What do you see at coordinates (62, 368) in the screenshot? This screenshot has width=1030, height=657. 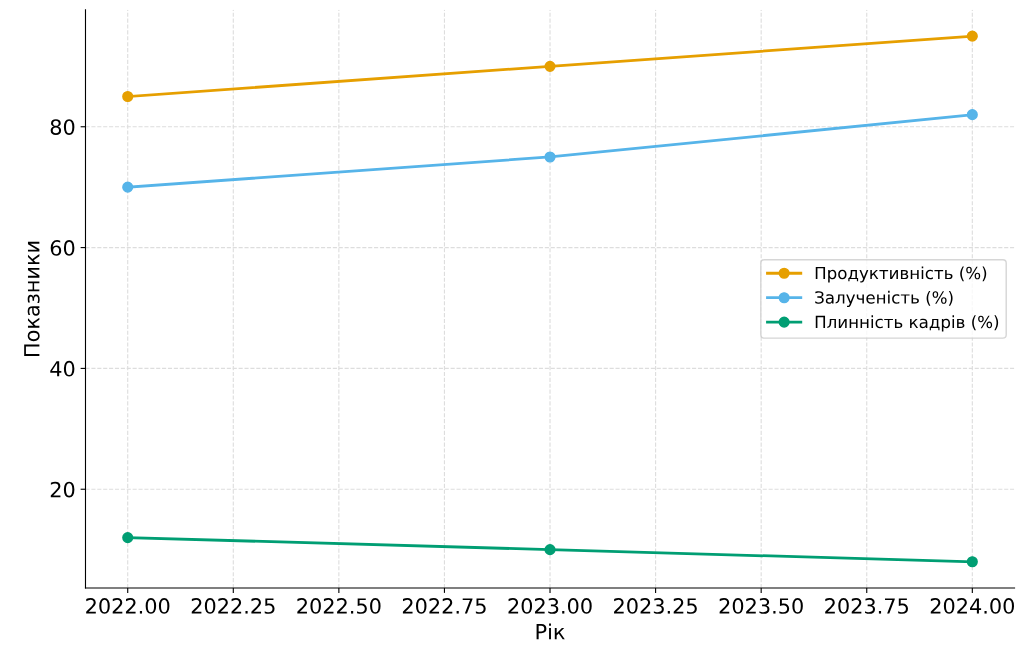 I see `y-tick-label: 40` at bounding box center [62, 368].